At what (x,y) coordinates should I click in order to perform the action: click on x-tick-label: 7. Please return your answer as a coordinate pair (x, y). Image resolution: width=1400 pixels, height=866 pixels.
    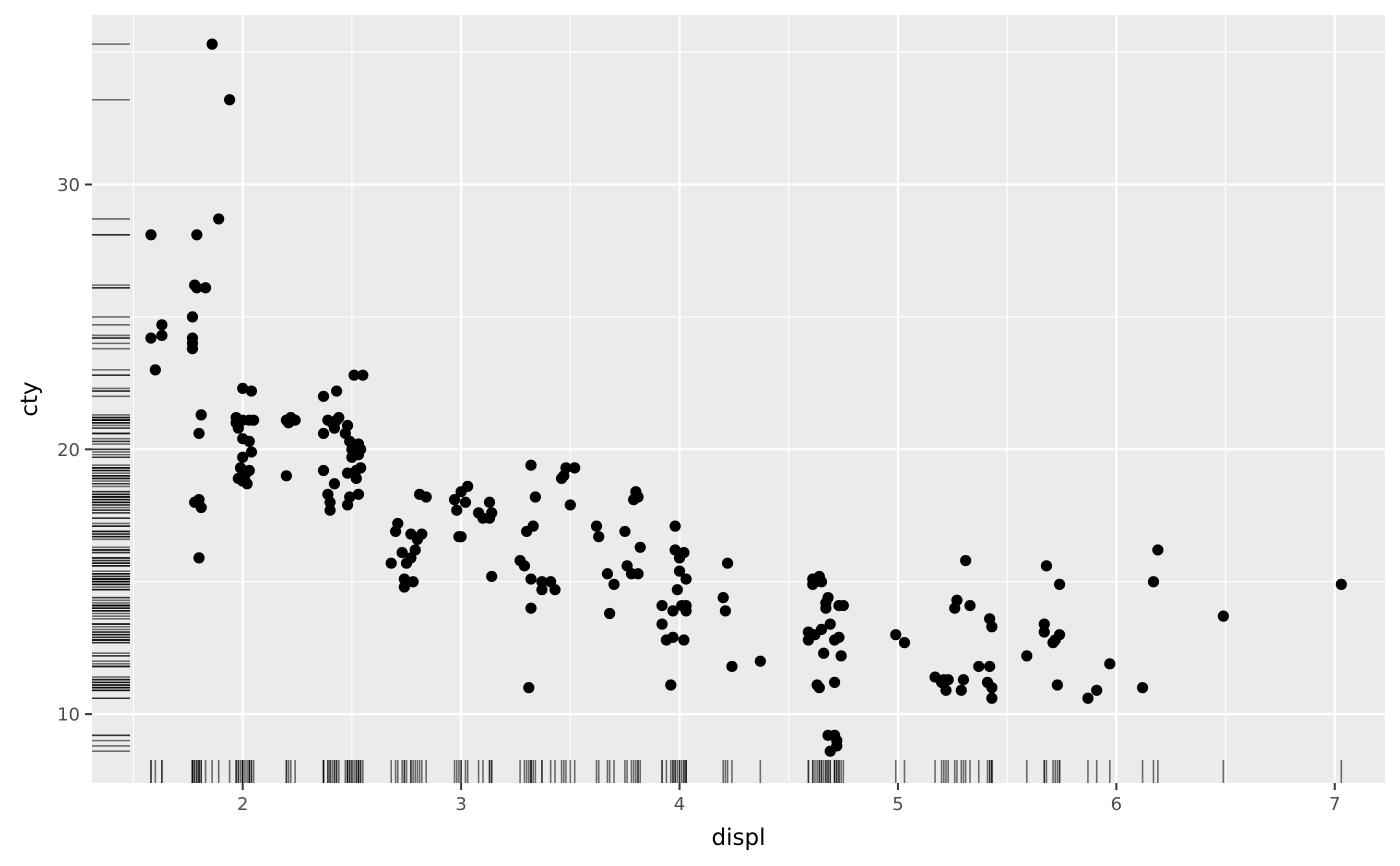
    Looking at the image, I should click on (1334, 804).